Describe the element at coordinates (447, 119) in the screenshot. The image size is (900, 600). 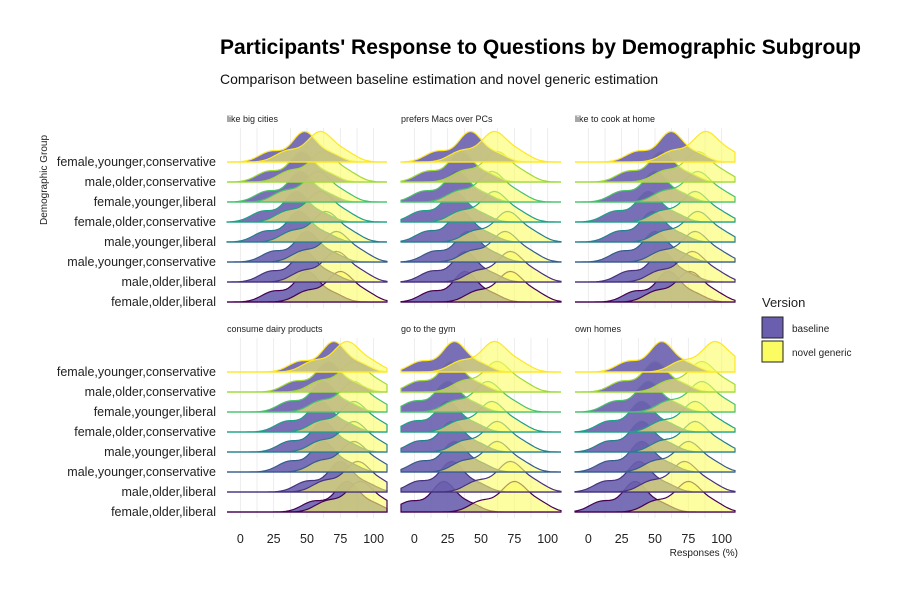
I see `facet-label: prefers Macs over PCs` at that location.